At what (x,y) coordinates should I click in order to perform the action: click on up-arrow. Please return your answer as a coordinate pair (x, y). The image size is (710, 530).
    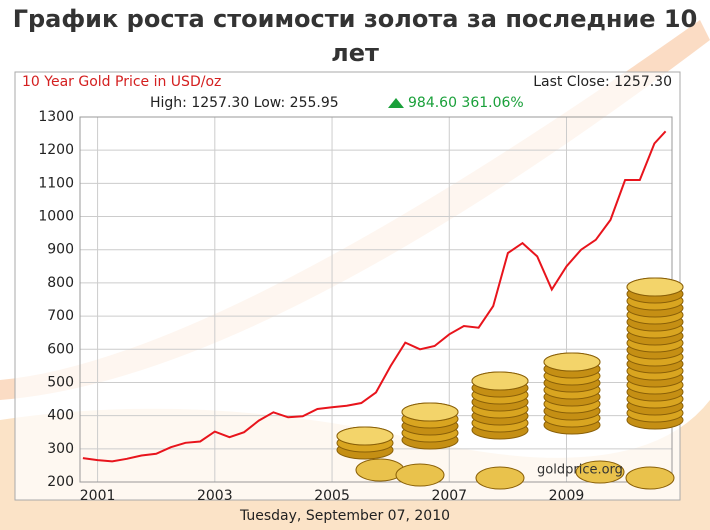
    Looking at the image, I should click on (396, 103).